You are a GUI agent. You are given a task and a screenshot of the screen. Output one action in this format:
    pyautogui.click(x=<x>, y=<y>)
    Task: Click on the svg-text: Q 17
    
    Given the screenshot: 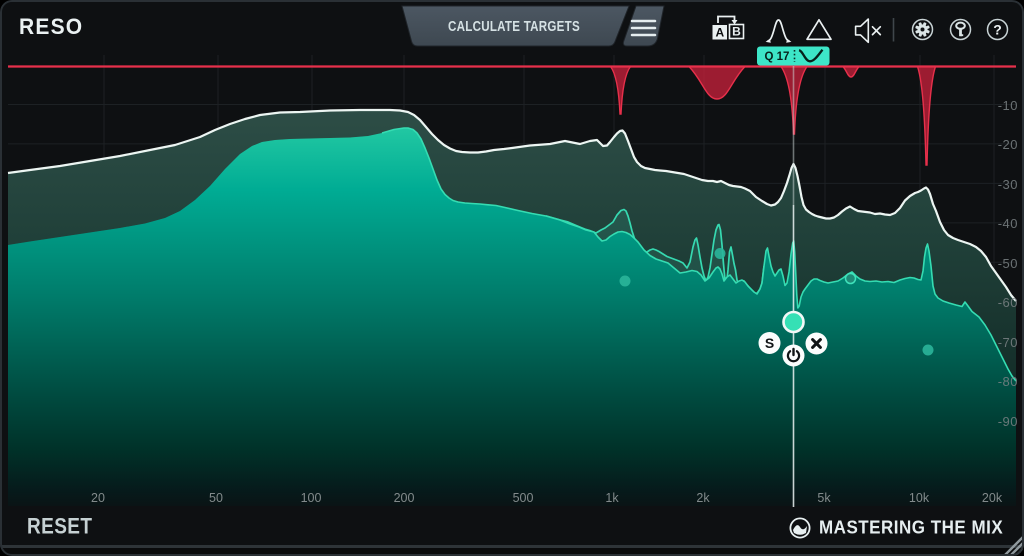 What is the action you would take?
    pyautogui.click(x=777, y=57)
    